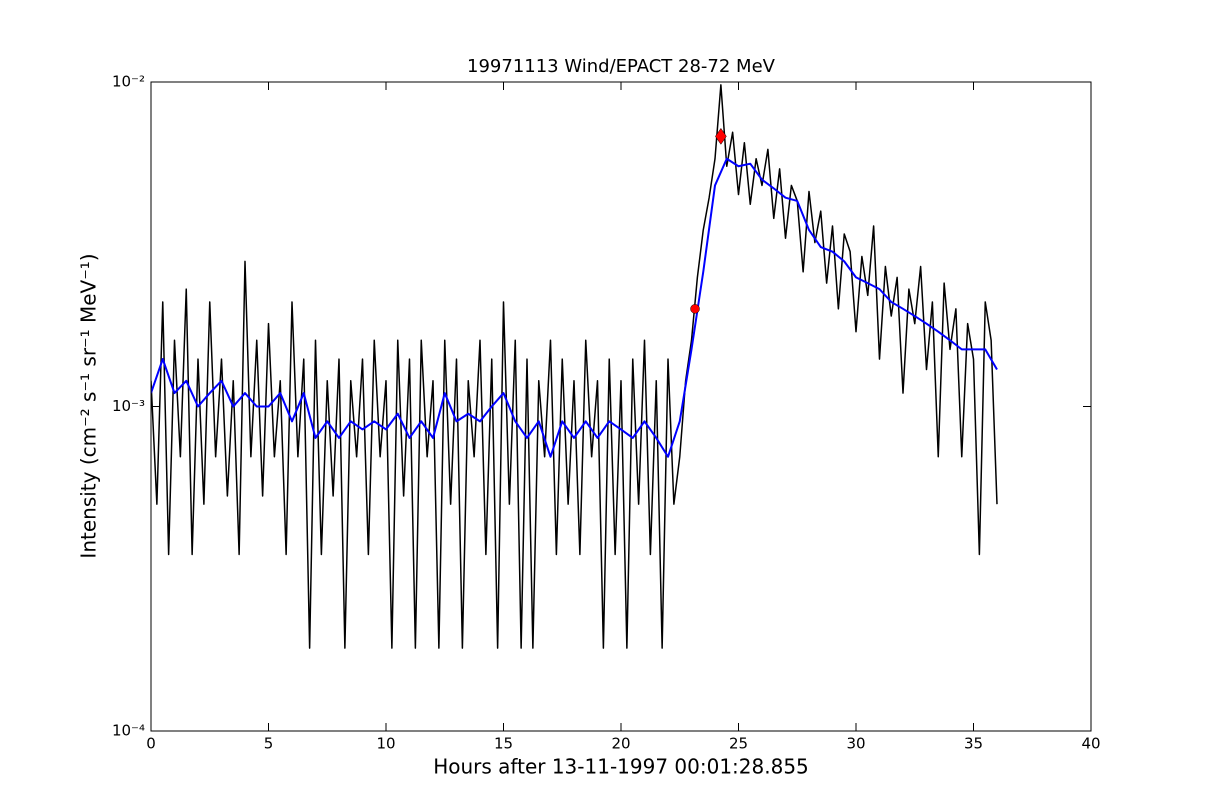 The image size is (1212, 812). I want to click on chart-title: 19971113 Wind/EPACT 28-72 MeV, so click(621, 66).